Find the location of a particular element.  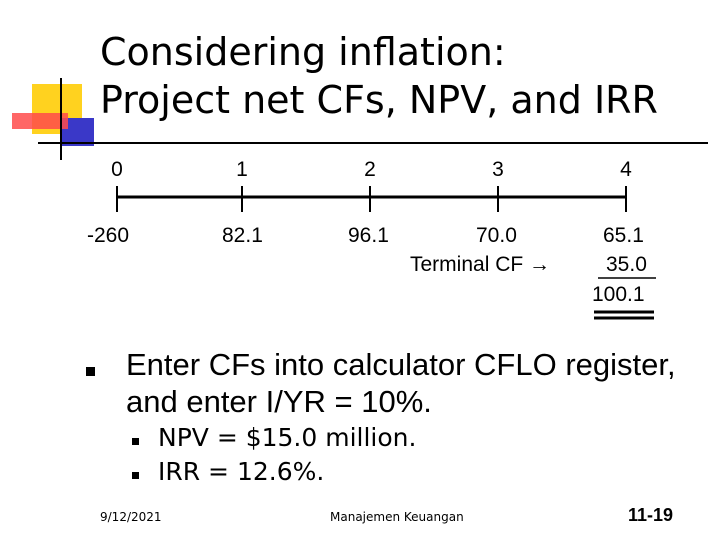

cash-flow-4: 65.1 is located at coordinates (623, 235).